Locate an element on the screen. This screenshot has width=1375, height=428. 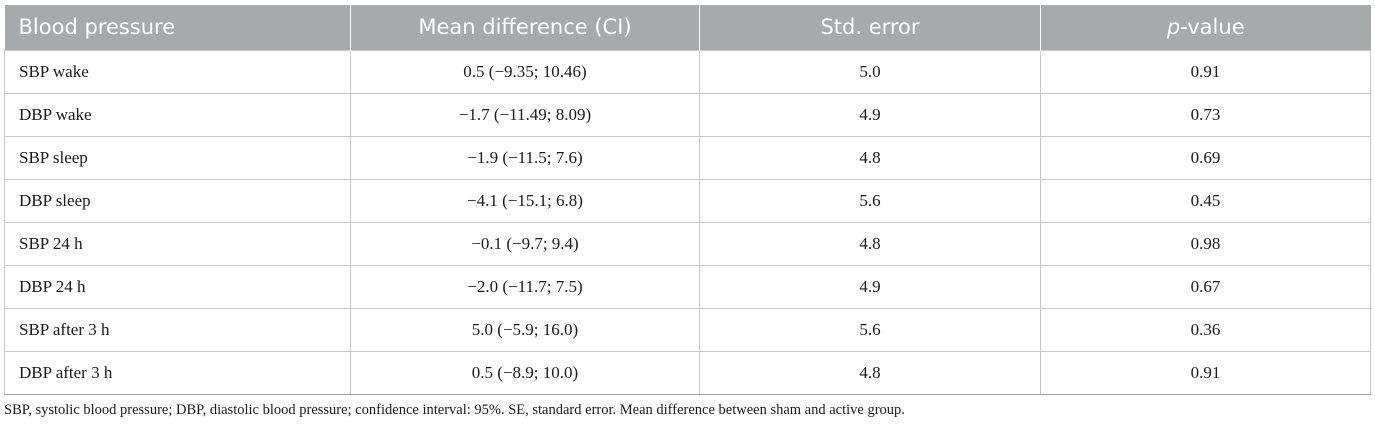
header-p-suffix: -value is located at coordinates (1212, 27).